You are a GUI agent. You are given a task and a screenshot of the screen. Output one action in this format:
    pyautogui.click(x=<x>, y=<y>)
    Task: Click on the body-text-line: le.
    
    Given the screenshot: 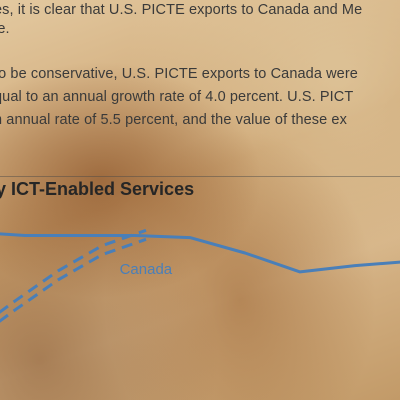 What is the action you would take?
    pyautogui.click(x=5, y=29)
    